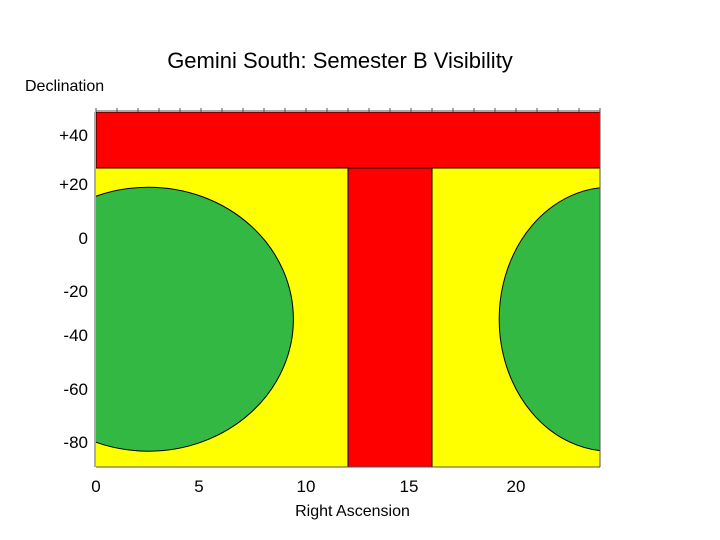  Describe the element at coordinates (516, 486) in the screenshot. I see `x-tick-label: 20` at that location.